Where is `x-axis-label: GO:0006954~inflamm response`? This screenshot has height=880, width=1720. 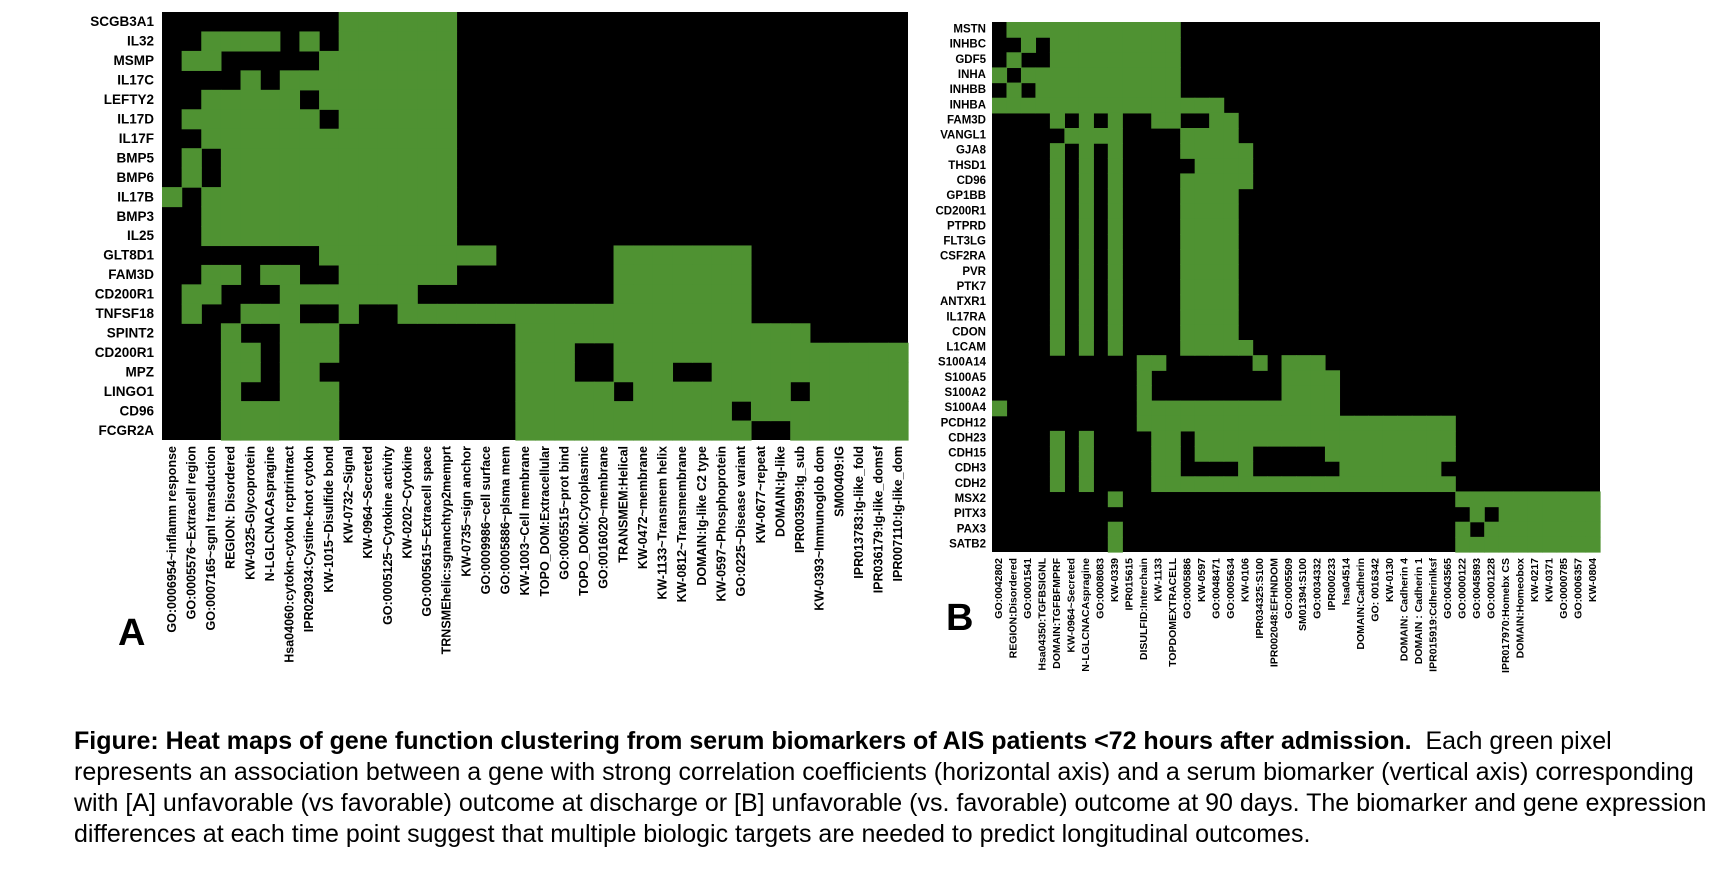 x-axis-label: GO:0006954~inflamm response is located at coordinates (172, 539).